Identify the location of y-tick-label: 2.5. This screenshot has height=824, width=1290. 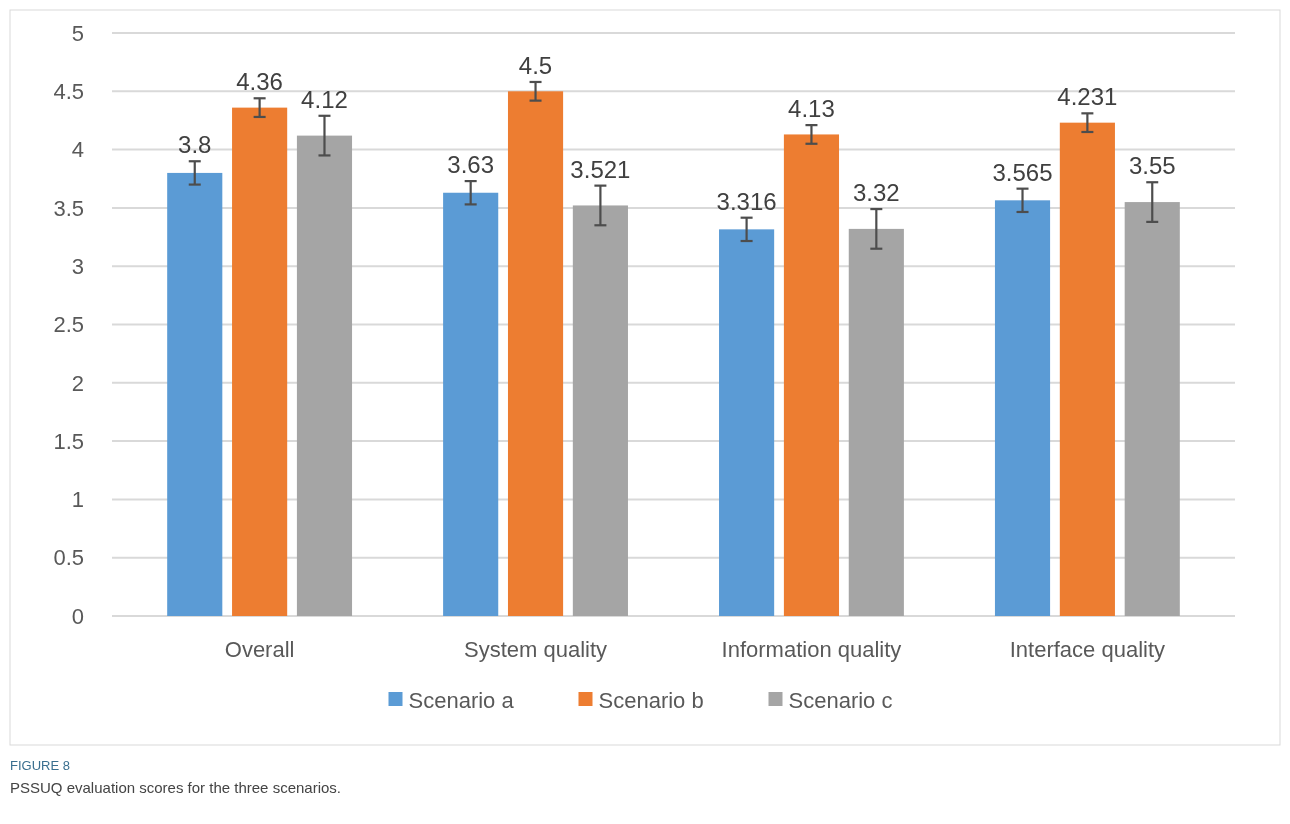
(68, 325).